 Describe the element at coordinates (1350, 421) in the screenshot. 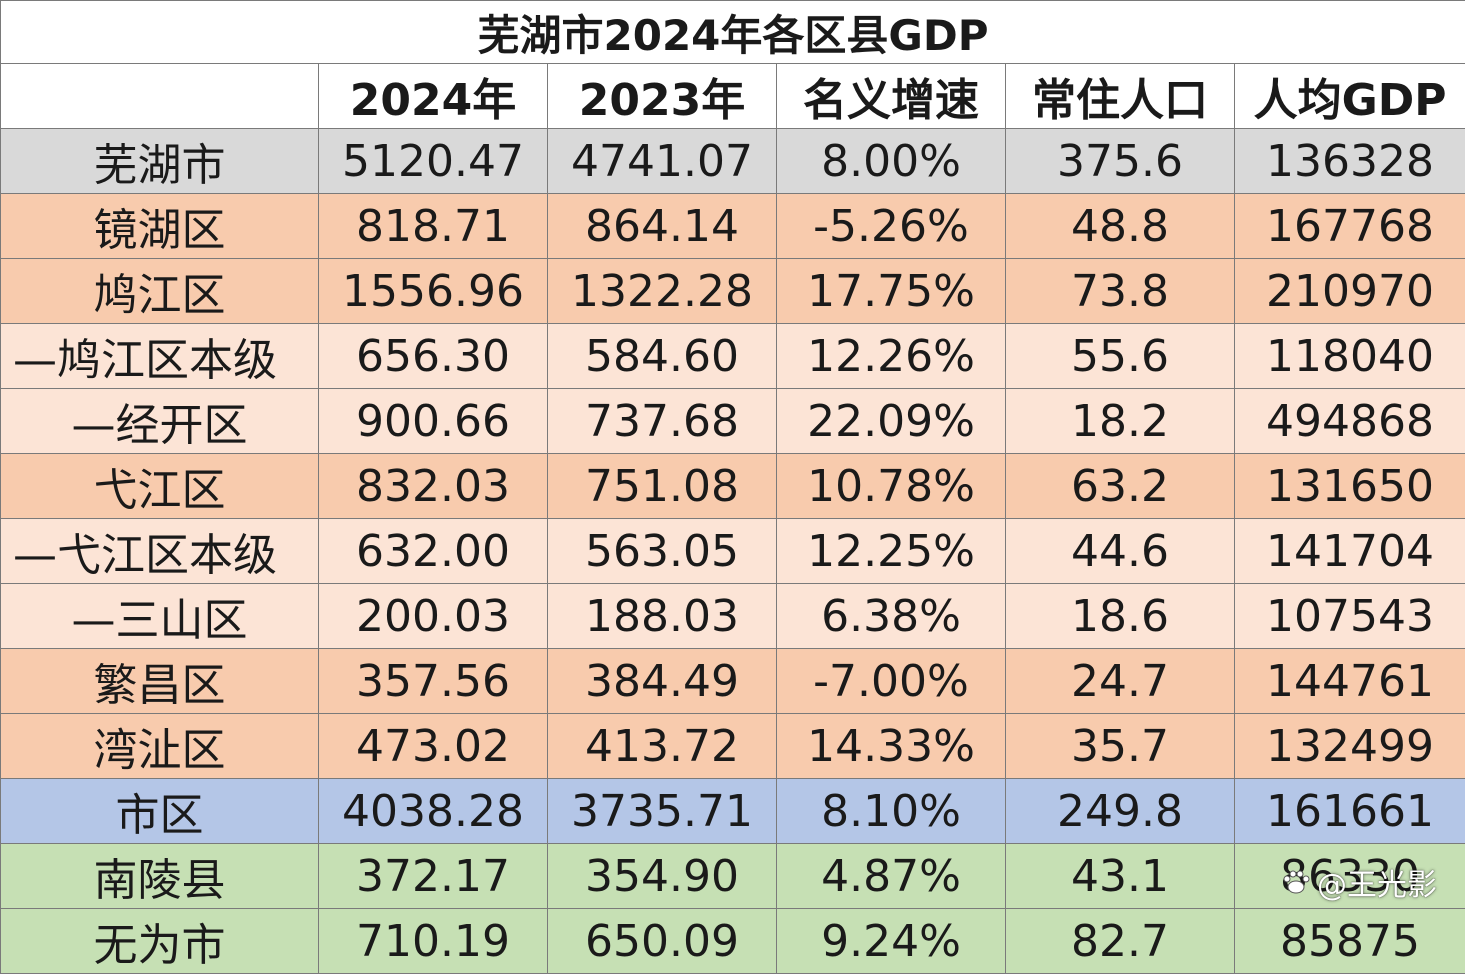

I see `per-capita-gdp: 494868` at that location.